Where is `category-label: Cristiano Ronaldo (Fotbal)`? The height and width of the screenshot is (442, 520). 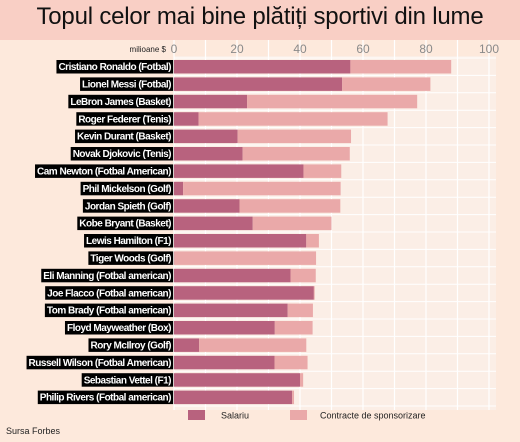 category-label: Cristiano Ronaldo (Fotbal) is located at coordinates (114, 67).